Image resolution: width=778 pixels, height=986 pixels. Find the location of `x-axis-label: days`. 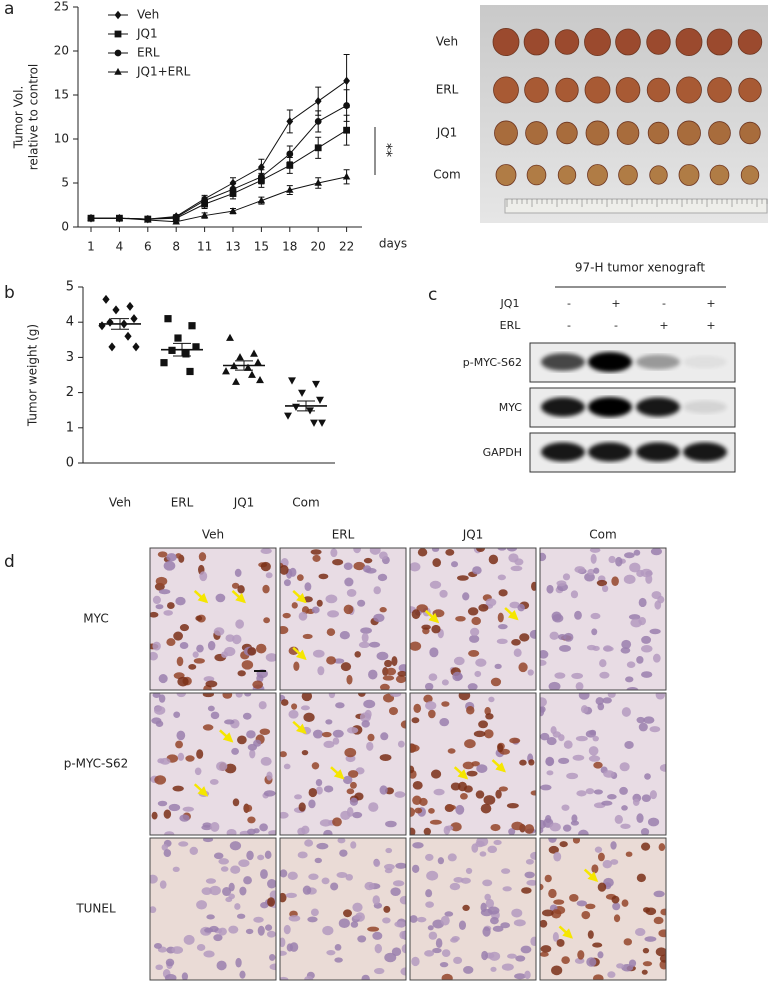

x-axis-label: days is located at coordinates (393, 244).